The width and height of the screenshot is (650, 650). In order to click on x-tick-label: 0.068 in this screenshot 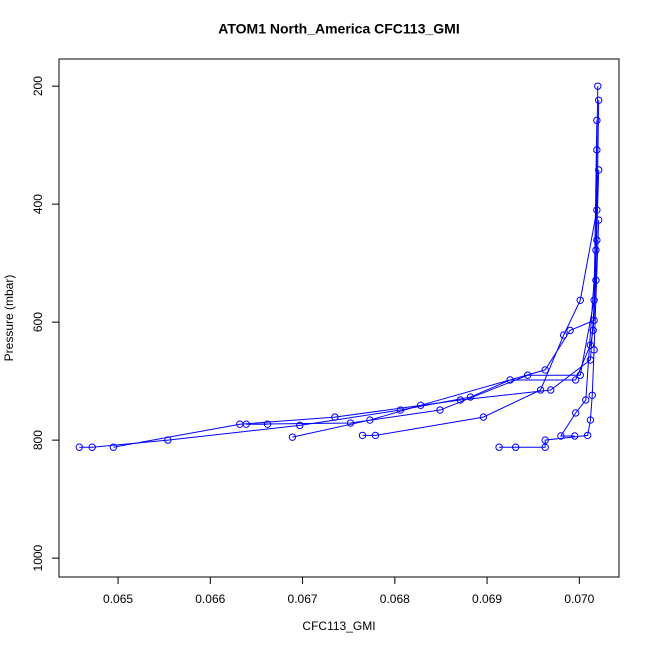, I will do `click(395, 599)`.